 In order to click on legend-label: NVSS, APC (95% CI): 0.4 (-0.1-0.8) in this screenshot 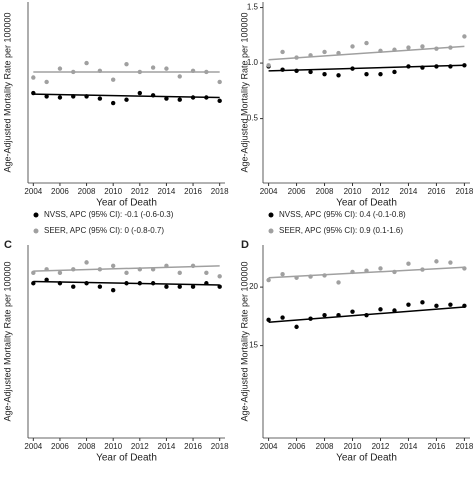, I will do `click(342, 214)`.